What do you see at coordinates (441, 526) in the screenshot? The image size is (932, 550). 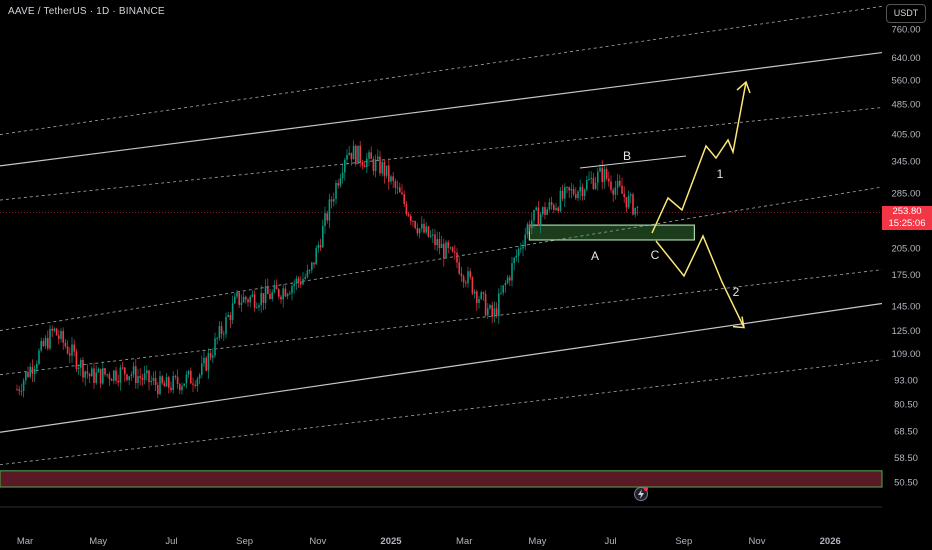 I see `time-axis: Mar May Jul Sep Nov 2025 Mar May Jul Sep Nov 2026` at bounding box center [441, 526].